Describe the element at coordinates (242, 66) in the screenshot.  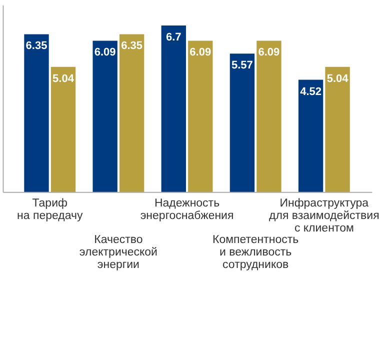
I see `data-label: 5.57` at that location.